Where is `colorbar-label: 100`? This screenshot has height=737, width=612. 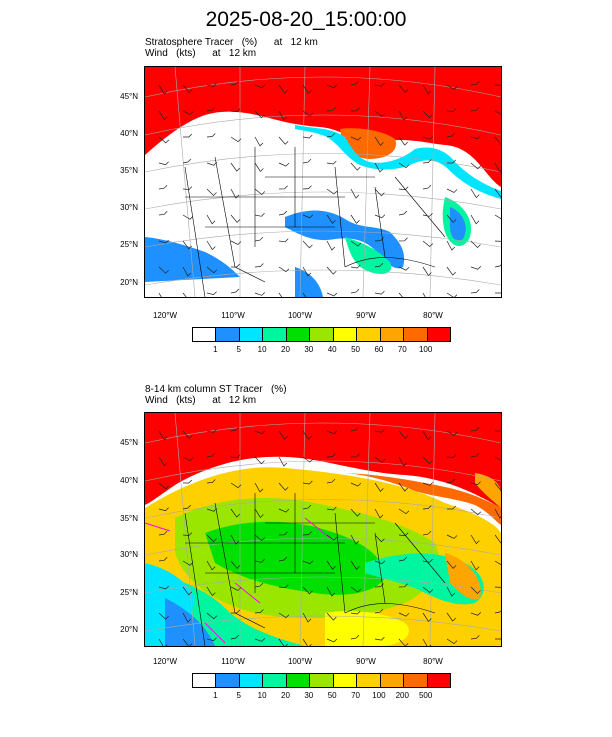
colorbar-label: 100 is located at coordinates (425, 349).